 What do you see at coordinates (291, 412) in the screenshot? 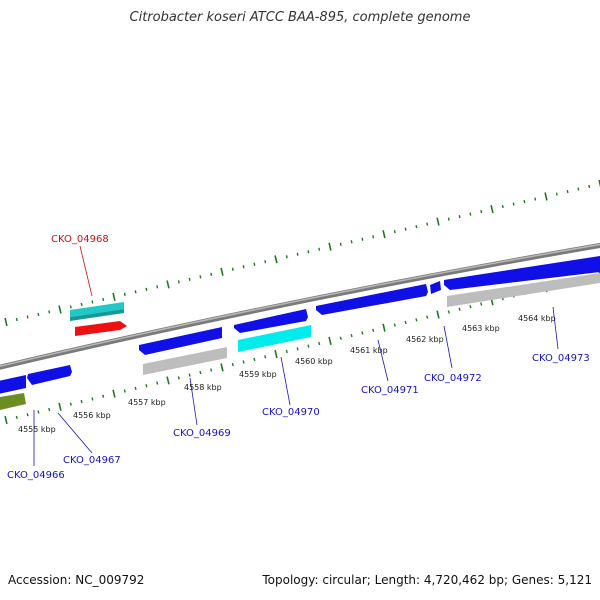
I see `gene-label-cko-04970: CKO_04970` at bounding box center [291, 412].